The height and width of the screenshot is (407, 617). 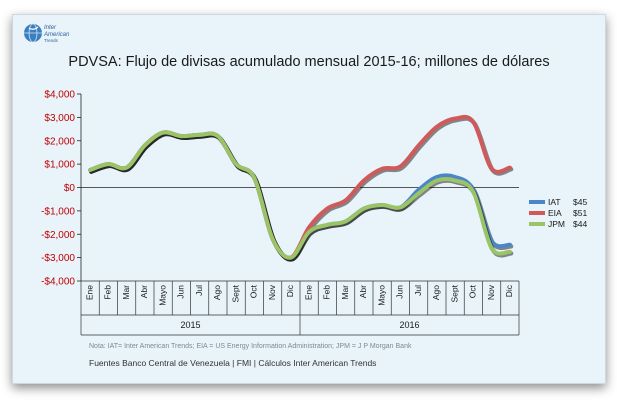 What do you see at coordinates (580, 202) in the screenshot?
I see `legend-value: $45` at bounding box center [580, 202].